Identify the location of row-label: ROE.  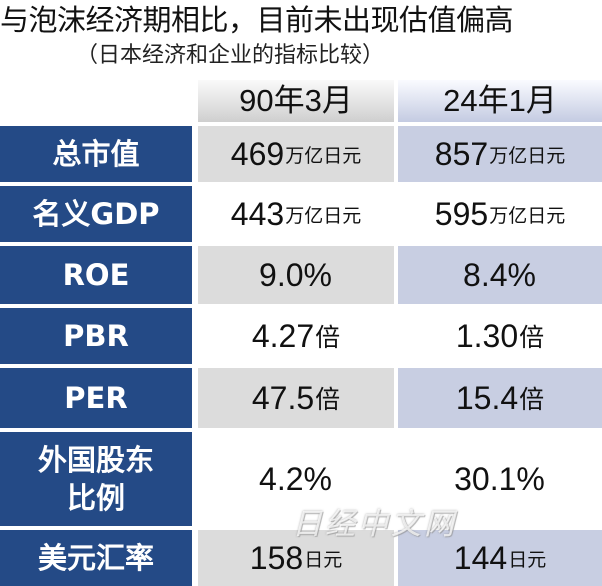
(96, 275).